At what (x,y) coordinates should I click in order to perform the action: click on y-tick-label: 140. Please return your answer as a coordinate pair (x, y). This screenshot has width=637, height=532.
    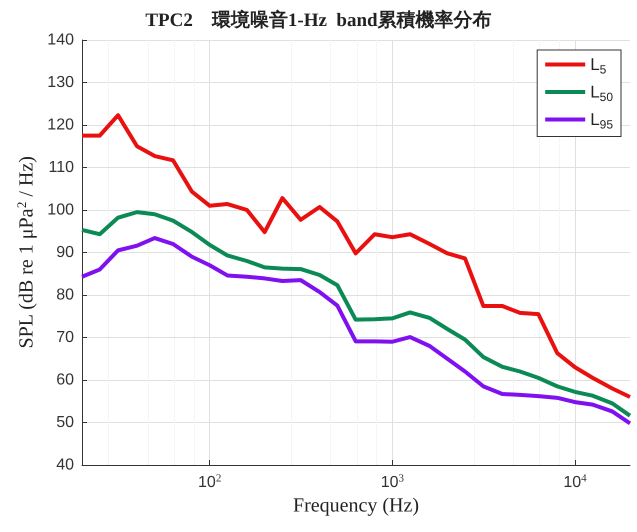
    Looking at the image, I should click on (60, 40).